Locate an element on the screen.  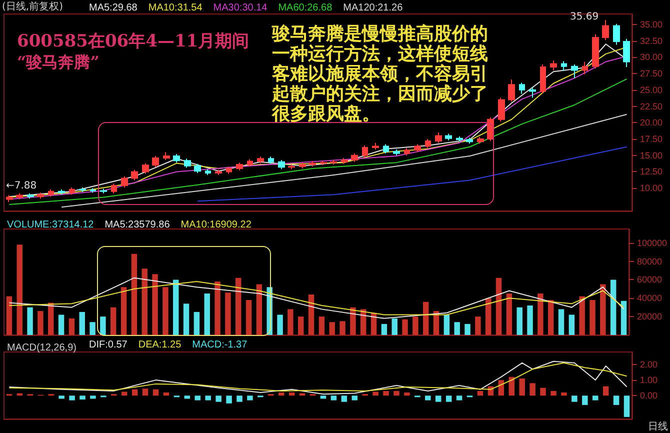
annotation: 35.69 is located at coordinates (584, 17).